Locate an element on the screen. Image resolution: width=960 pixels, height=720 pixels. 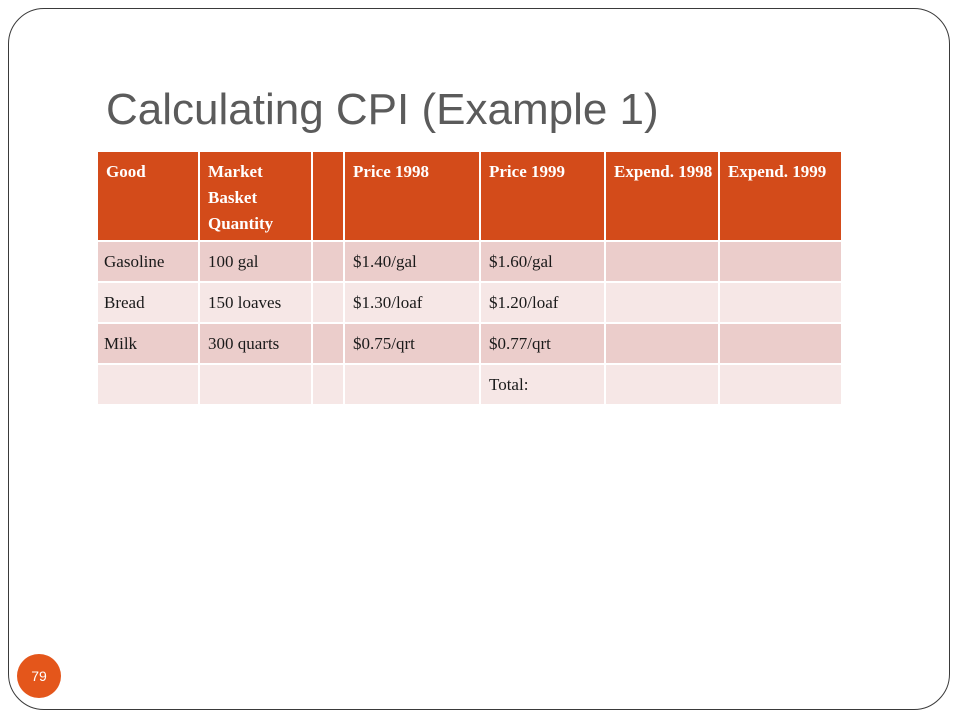
cell-price-1998: $1.40/gal is located at coordinates (412, 261).